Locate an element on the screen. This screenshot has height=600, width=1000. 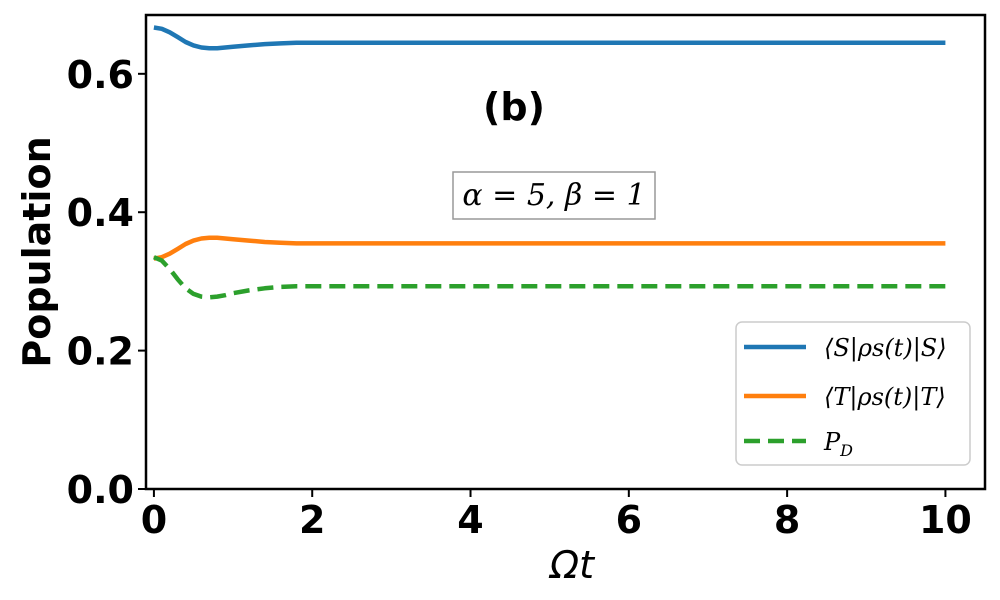
legend: ⟨S|ρs(t)|S⟩ ⟨T|ρs(t)|T⟩ PD is located at coordinates (853, 393).